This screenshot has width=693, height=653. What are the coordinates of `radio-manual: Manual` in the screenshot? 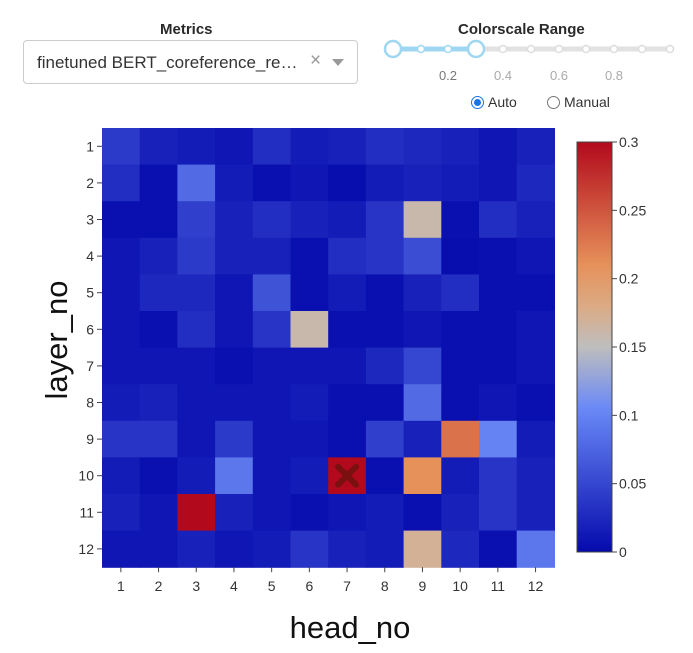 It's located at (578, 102).